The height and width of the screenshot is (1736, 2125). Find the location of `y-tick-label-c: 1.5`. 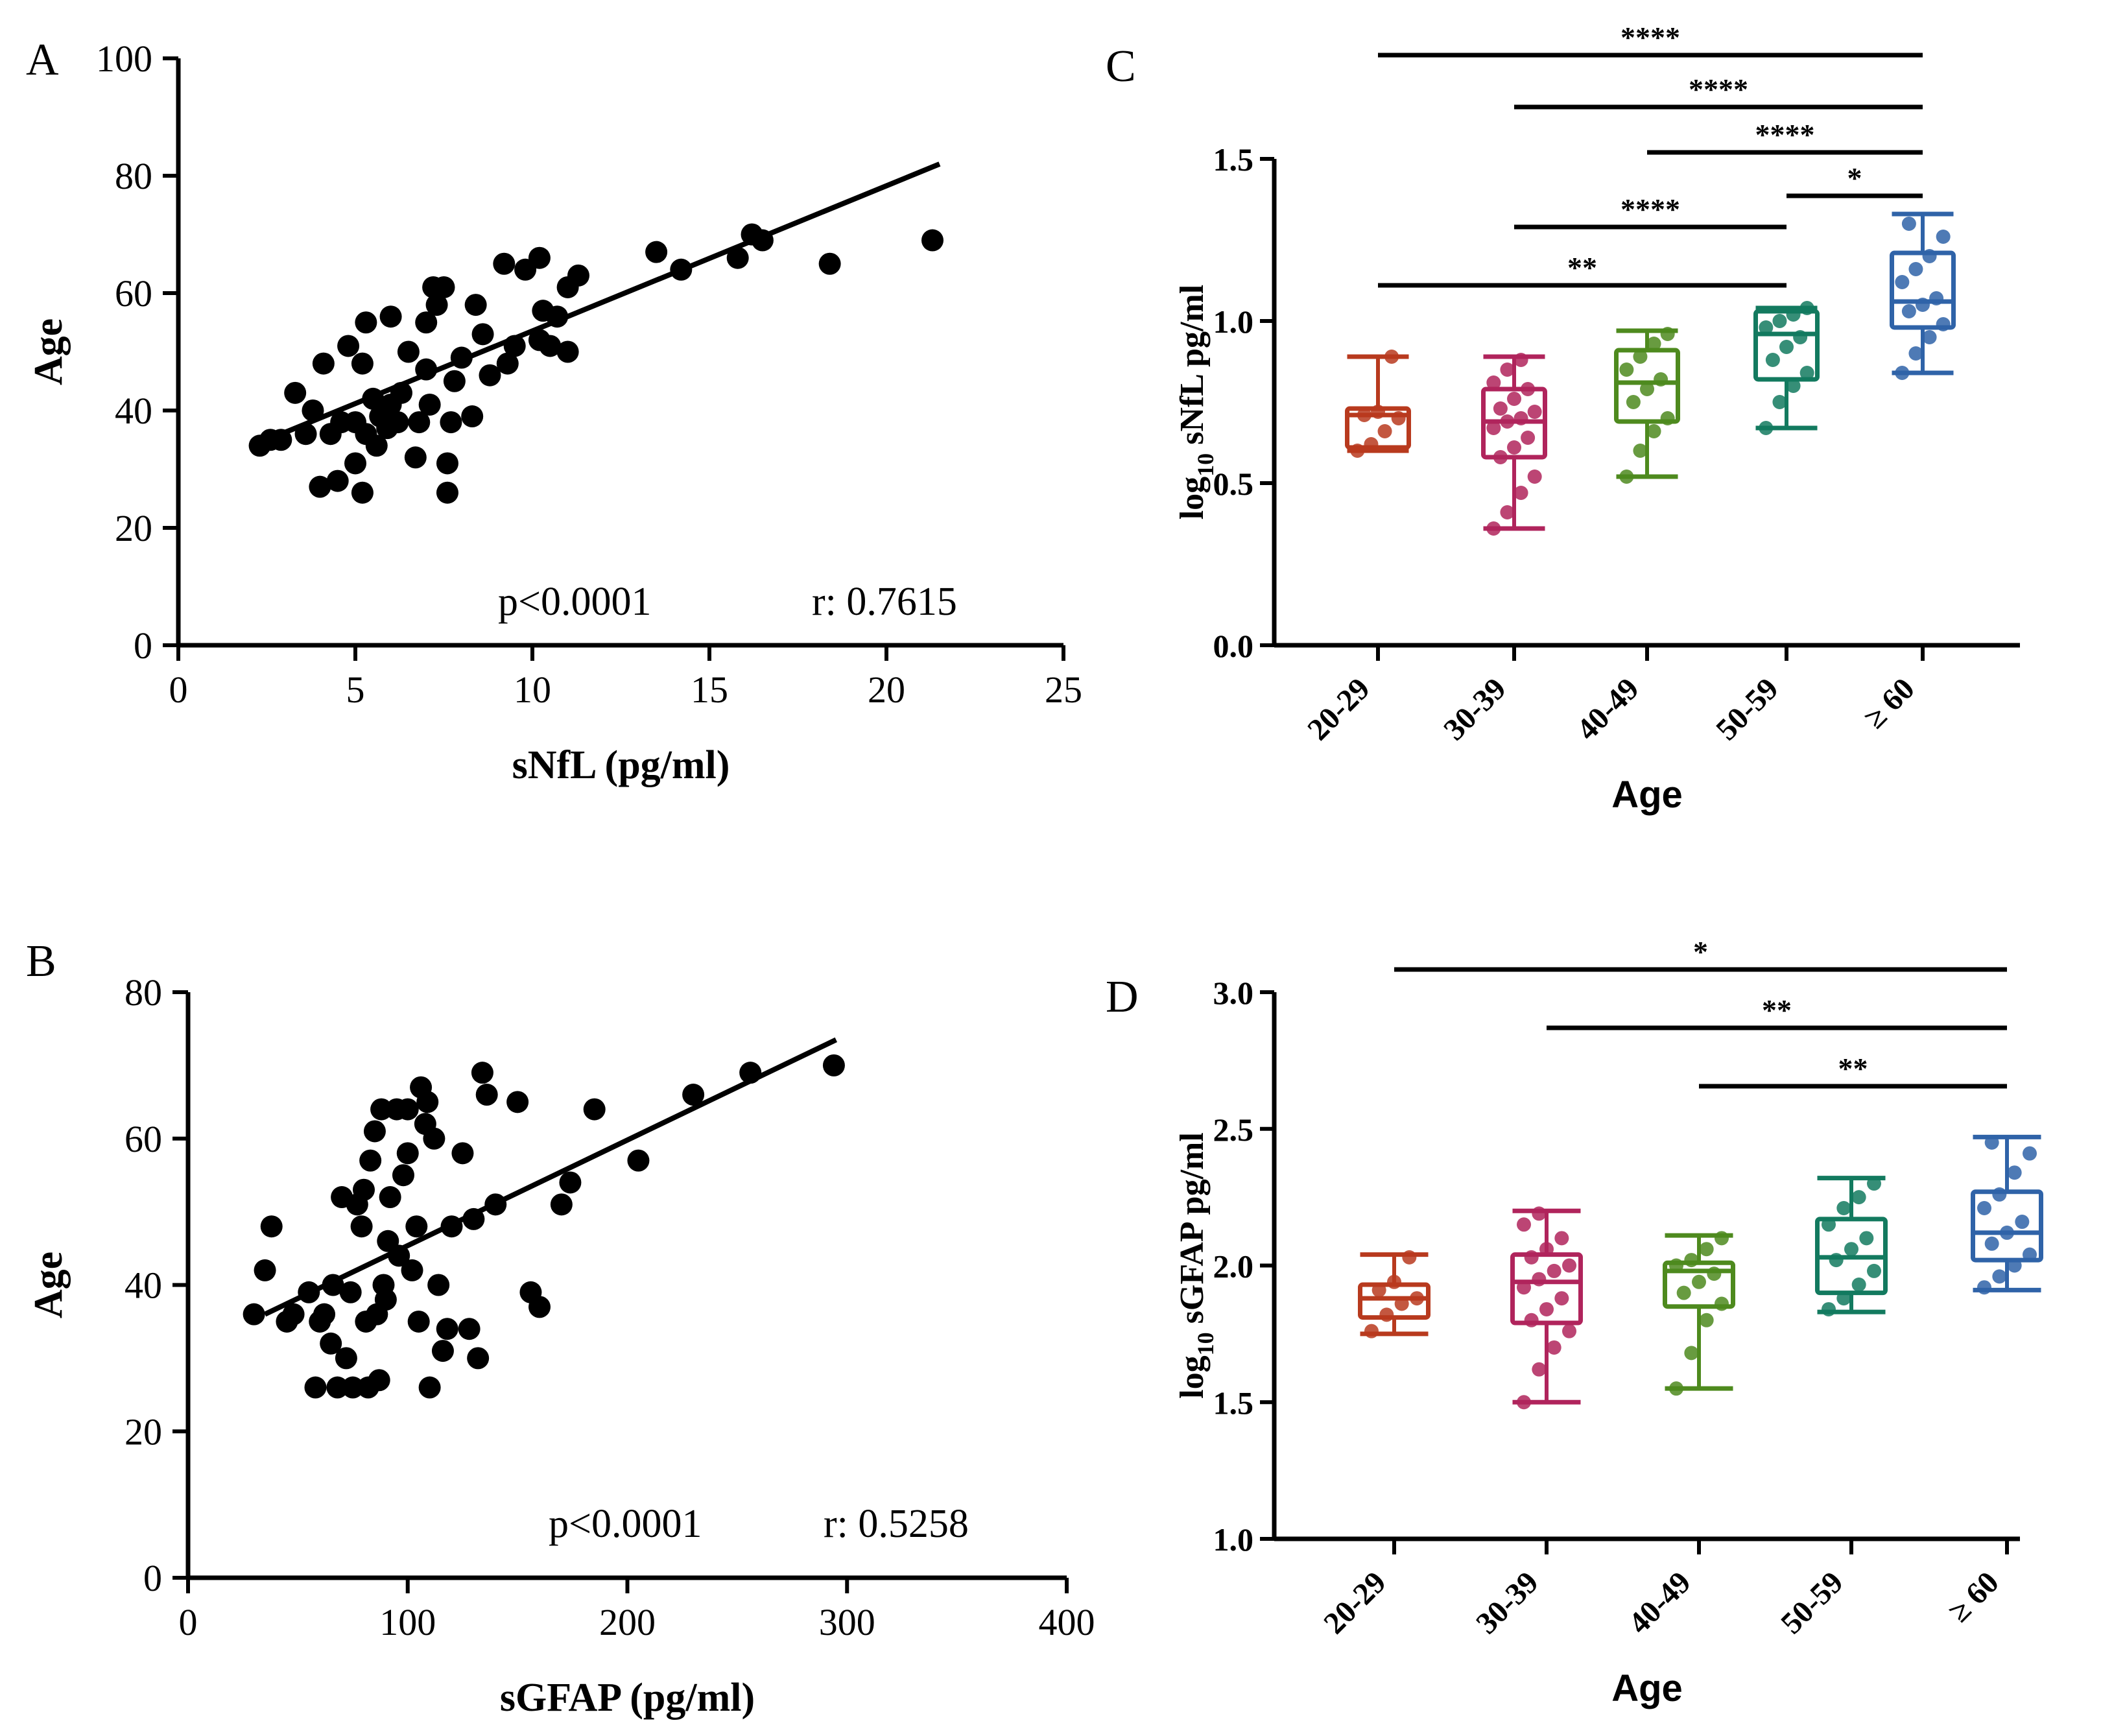

y-tick-label-c: 1.5 is located at coordinates (1233, 159).